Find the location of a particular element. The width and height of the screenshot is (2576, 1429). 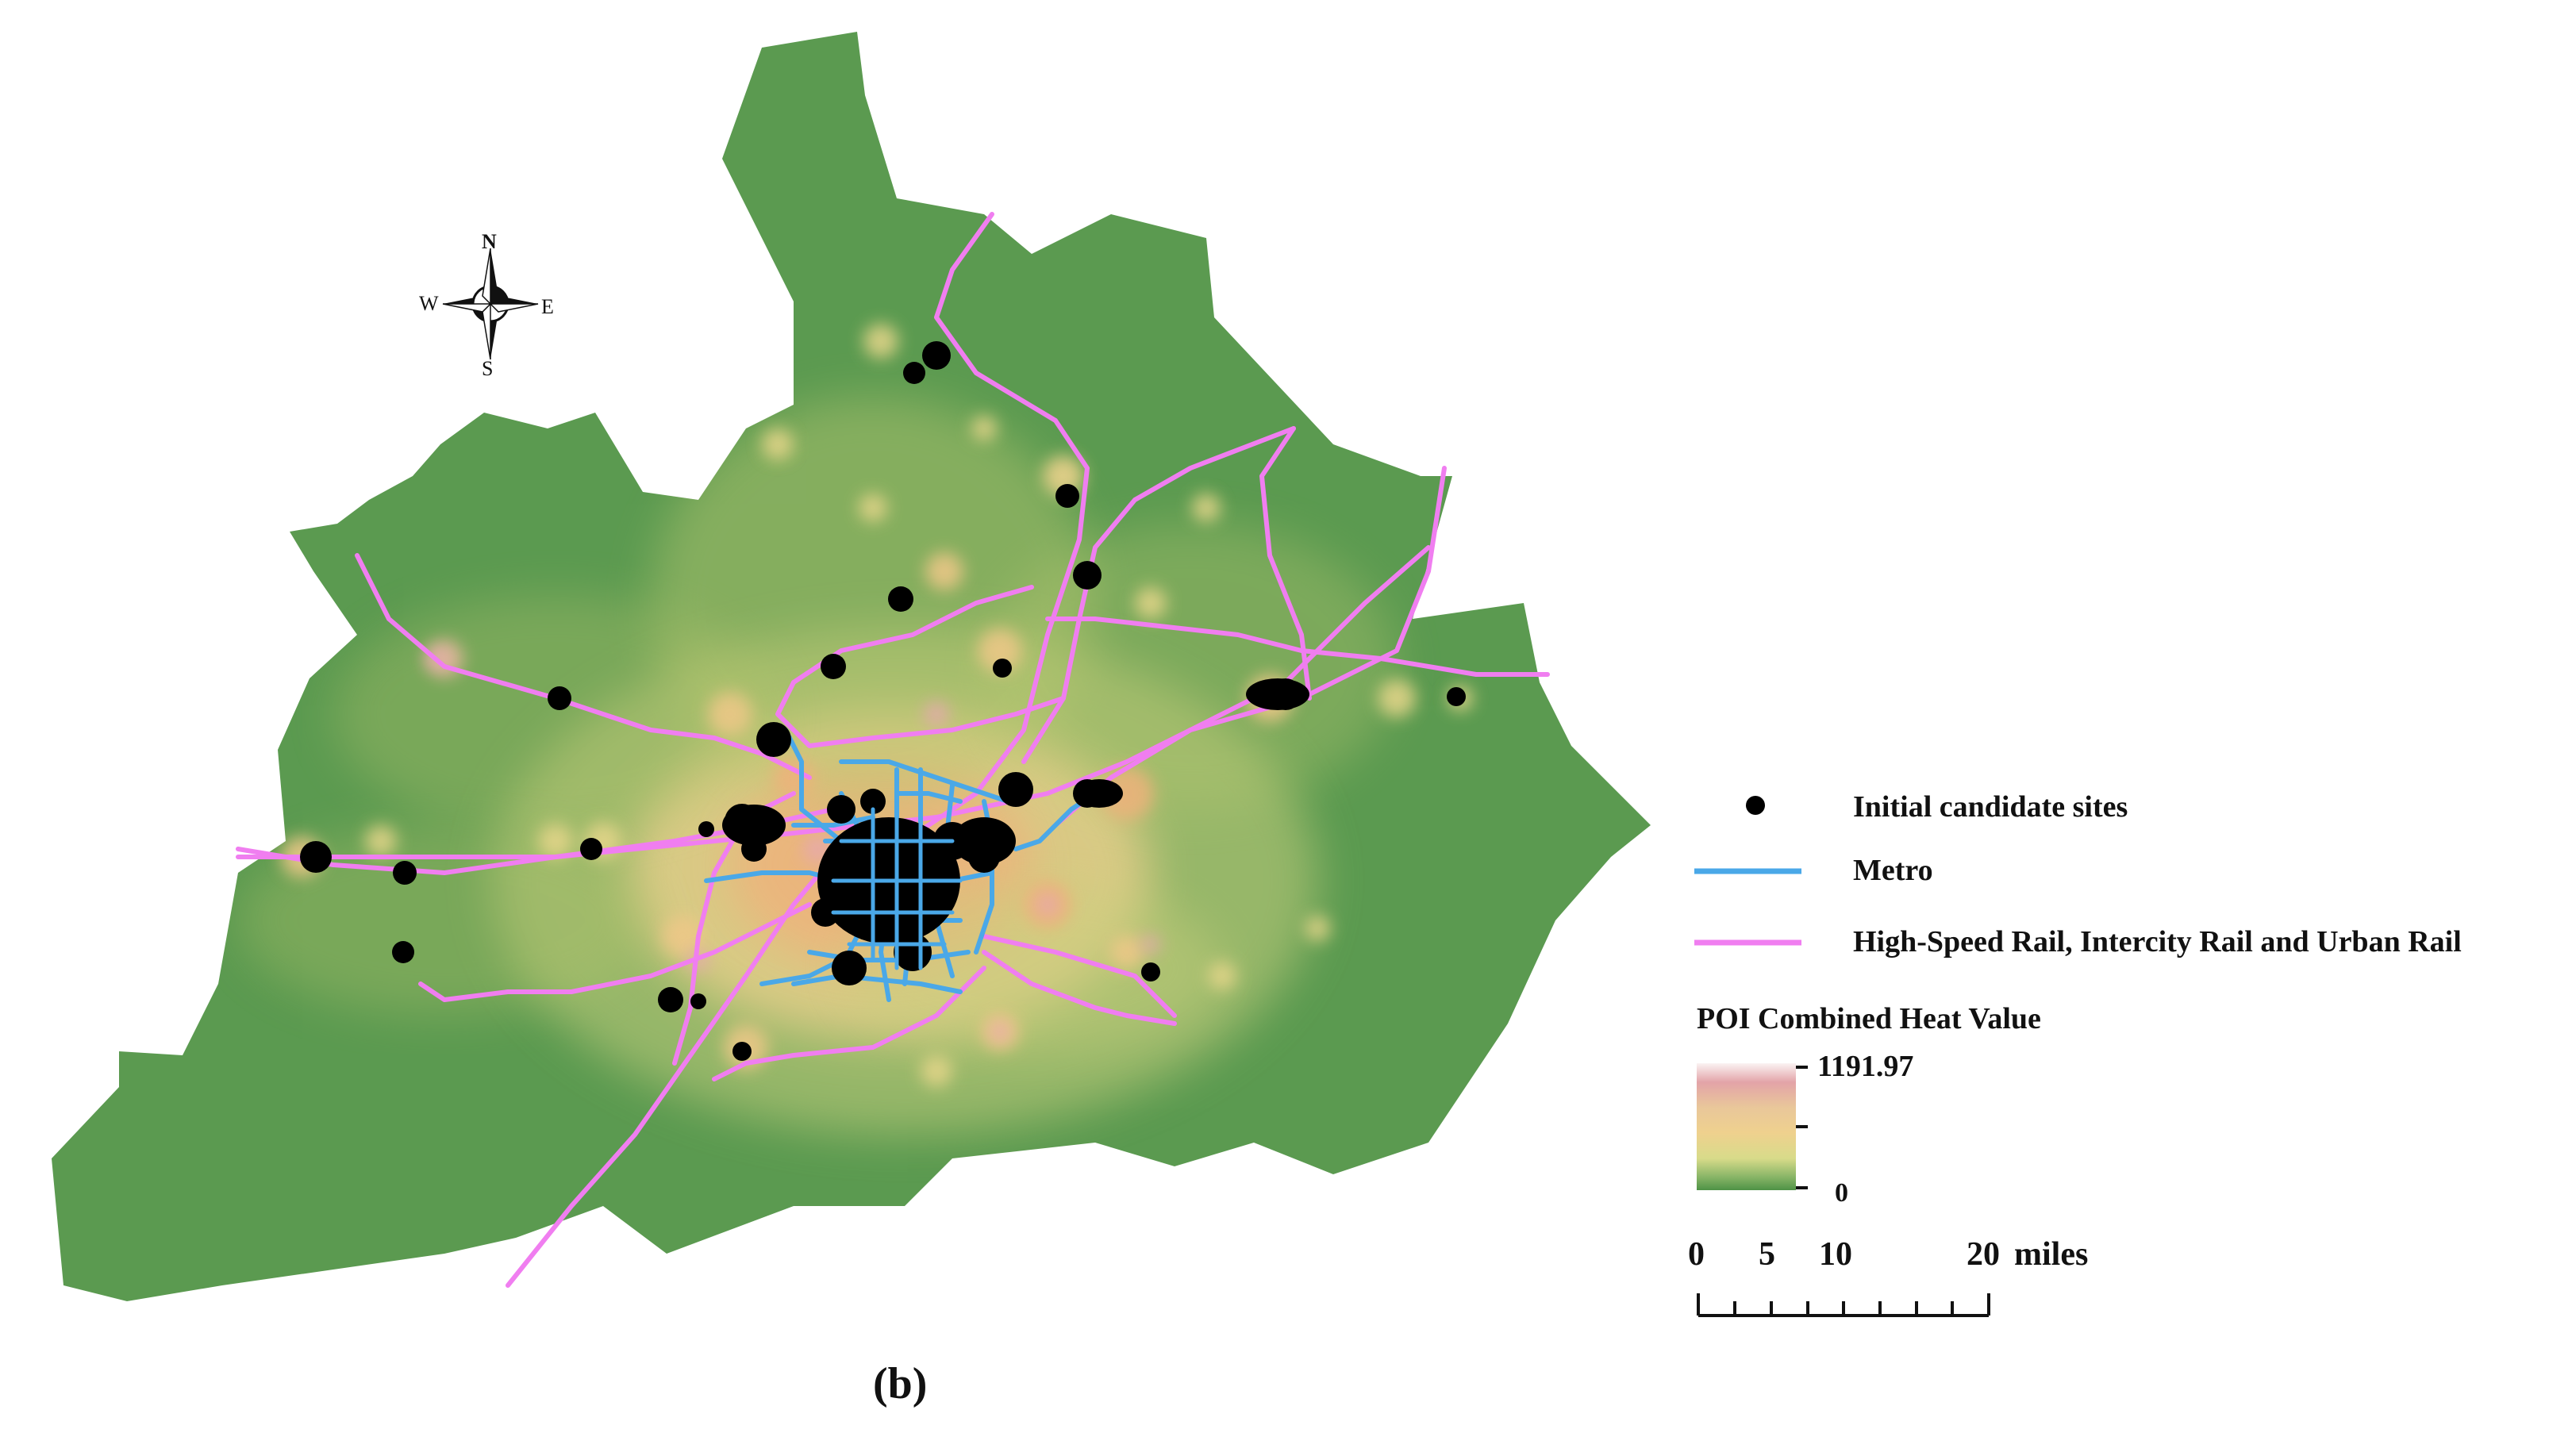

legend-site-symbol is located at coordinates (1755, 805).